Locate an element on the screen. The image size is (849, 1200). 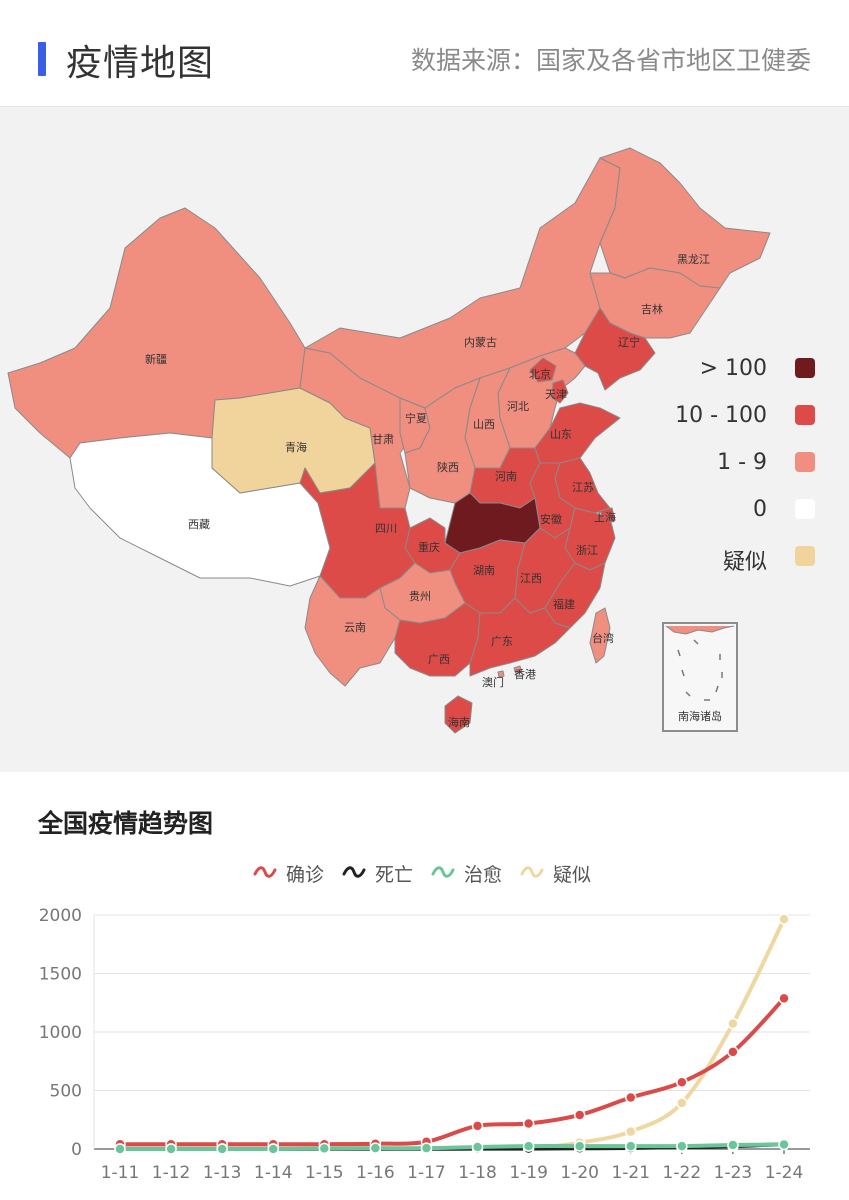
province-beijing is located at coordinates (543, 370).